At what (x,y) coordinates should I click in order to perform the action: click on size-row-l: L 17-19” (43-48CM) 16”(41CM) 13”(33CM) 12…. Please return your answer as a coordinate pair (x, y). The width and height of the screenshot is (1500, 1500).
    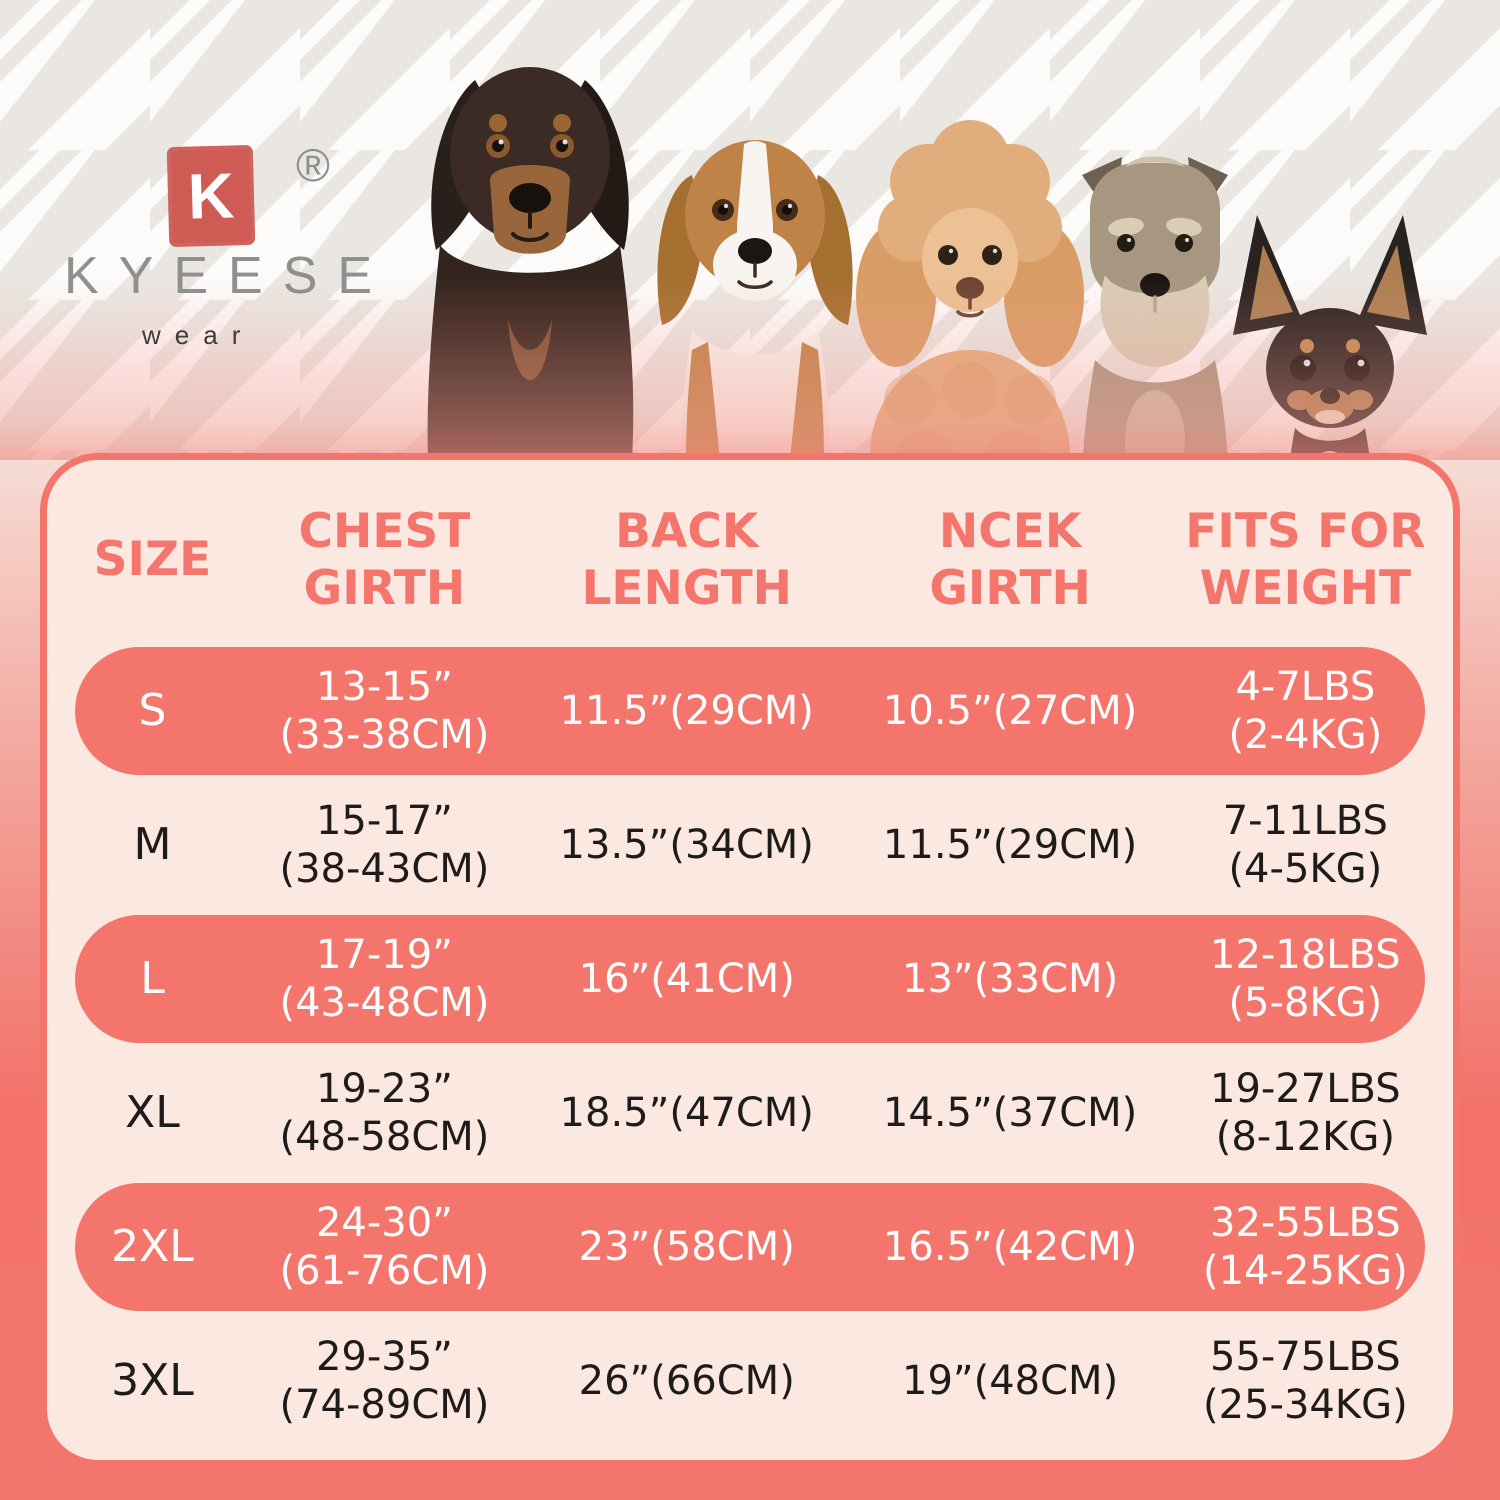
    Looking at the image, I should click on (750, 979).